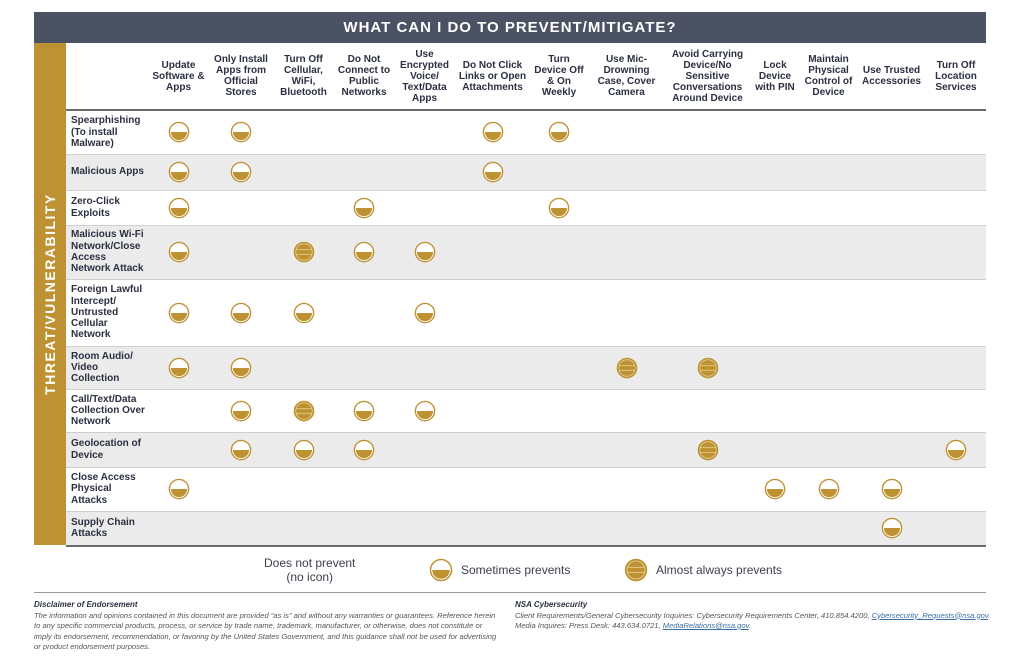 This screenshot has height=657, width=1024. I want to click on table-row: Spearphishing (To install Malware), so click(526, 132).